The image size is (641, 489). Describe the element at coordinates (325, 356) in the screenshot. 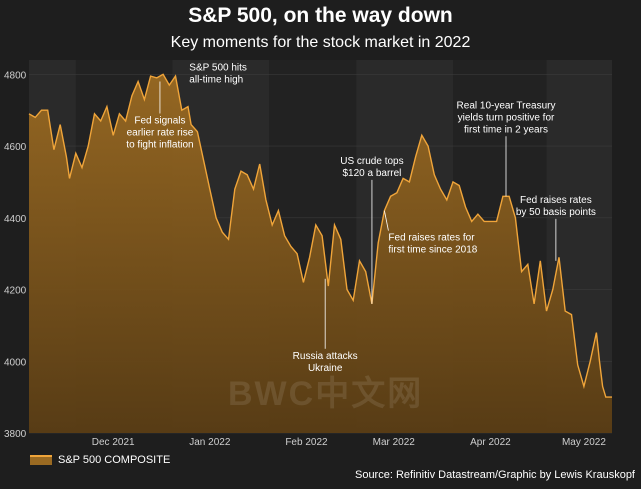

I see `annotation-line: Russia attacks` at that location.